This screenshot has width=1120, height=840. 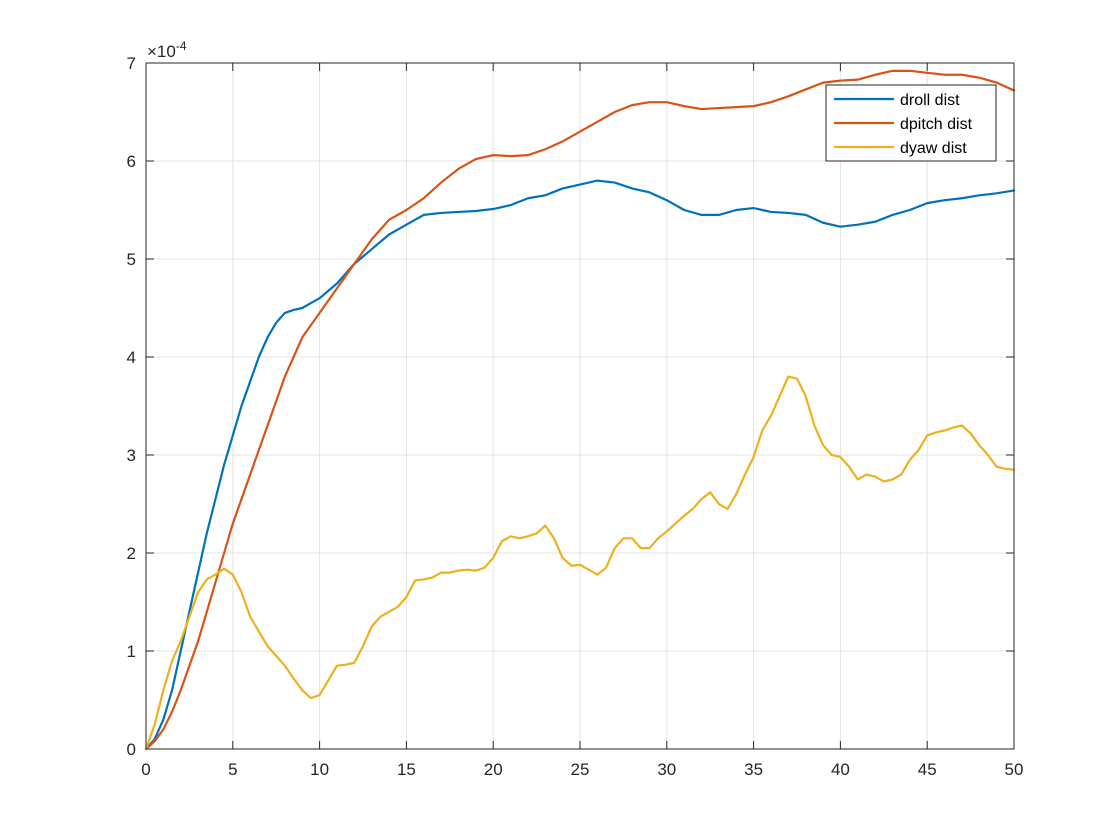 What do you see at coordinates (319, 769) in the screenshot?
I see `x-tick-label: 10` at bounding box center [319, 769].